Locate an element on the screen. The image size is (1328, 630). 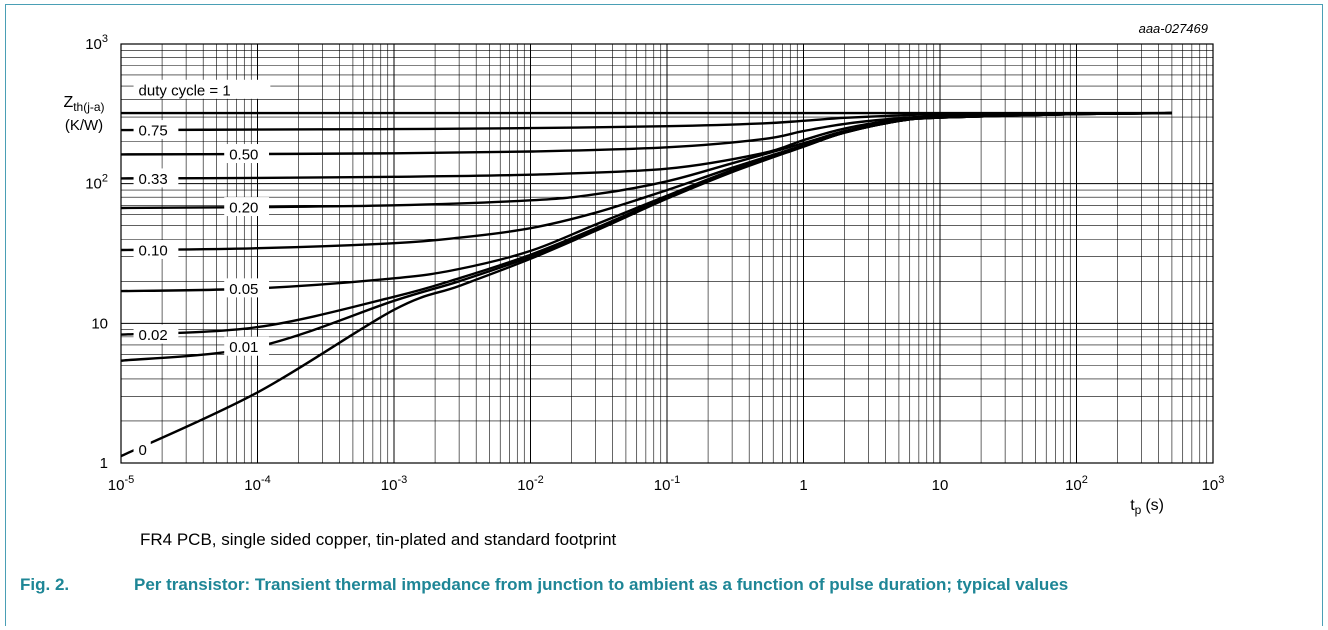
chart-id-label: aaa-027469 is located at coordinates (1173, 28).